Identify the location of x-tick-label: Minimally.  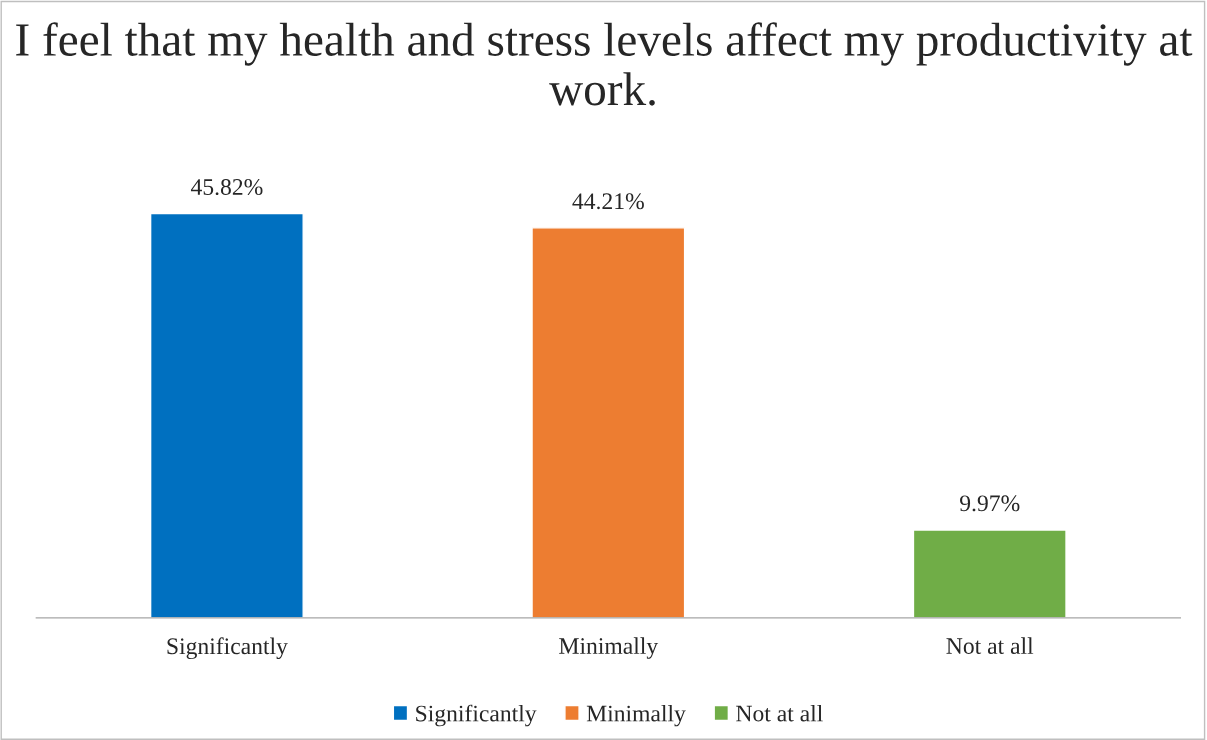
(609, 648).